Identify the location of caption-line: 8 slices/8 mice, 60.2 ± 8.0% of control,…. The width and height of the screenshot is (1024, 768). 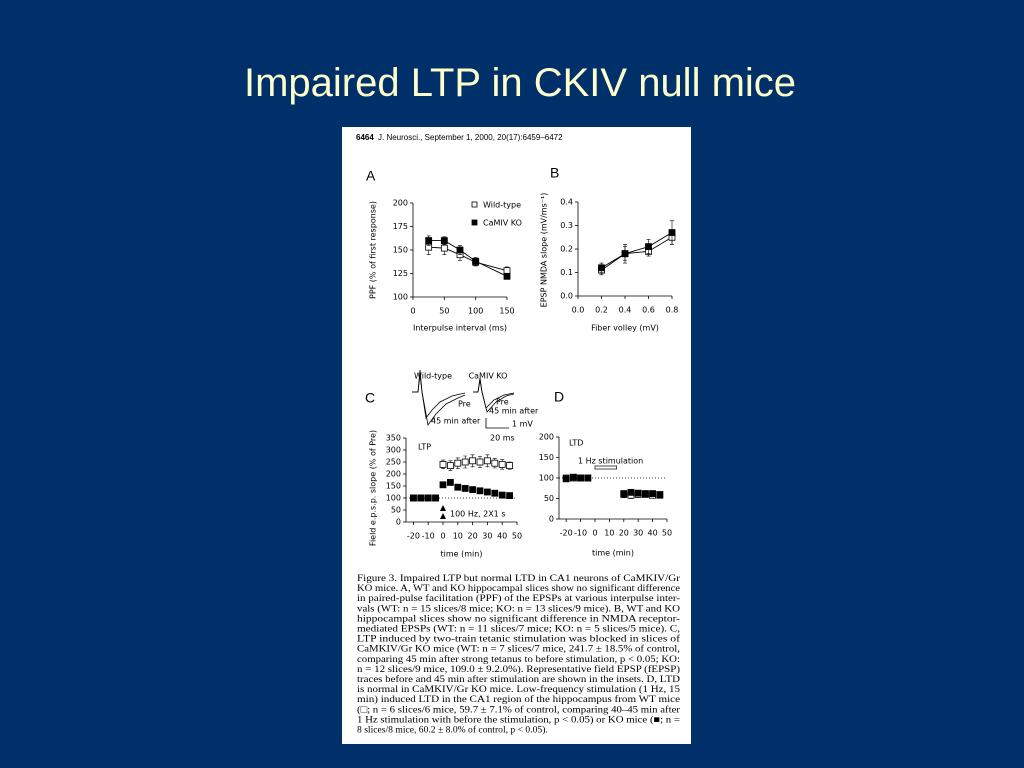
(452, 730).